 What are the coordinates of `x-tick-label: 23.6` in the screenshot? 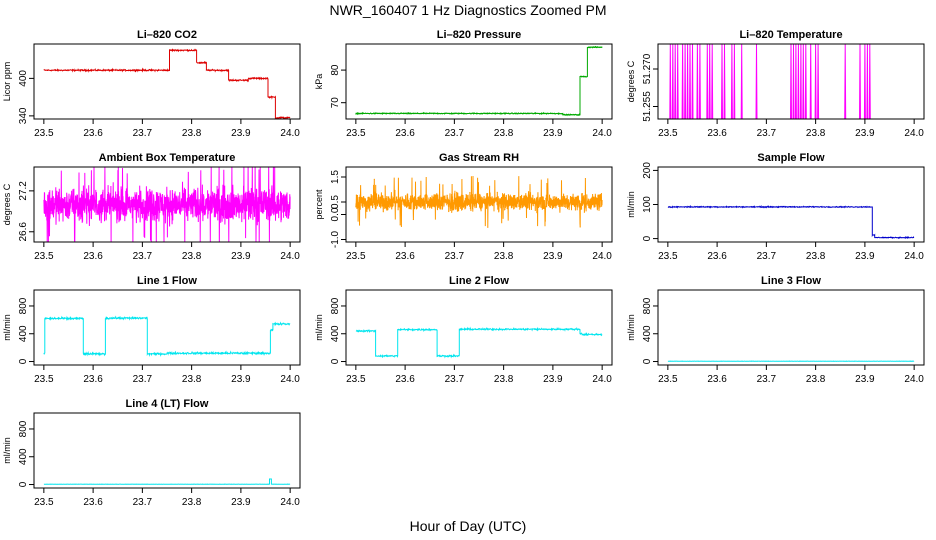 It's located at (405, 379).